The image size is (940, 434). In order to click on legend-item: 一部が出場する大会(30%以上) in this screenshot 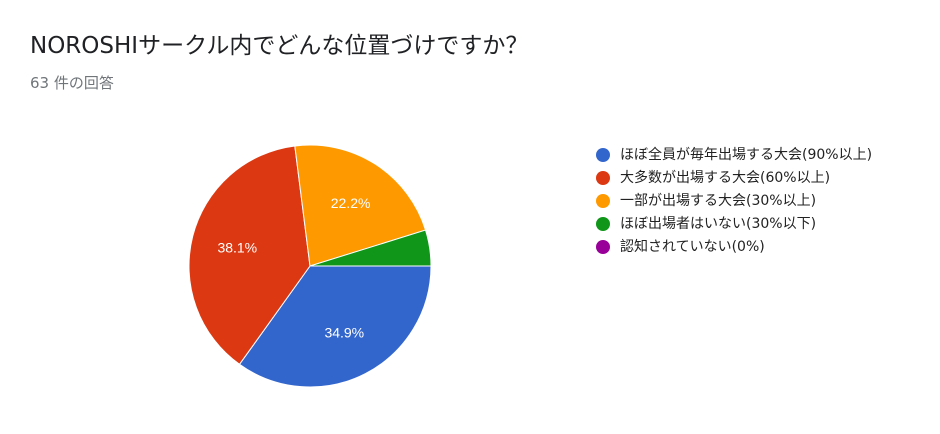, I will do `click(746, 201)`.